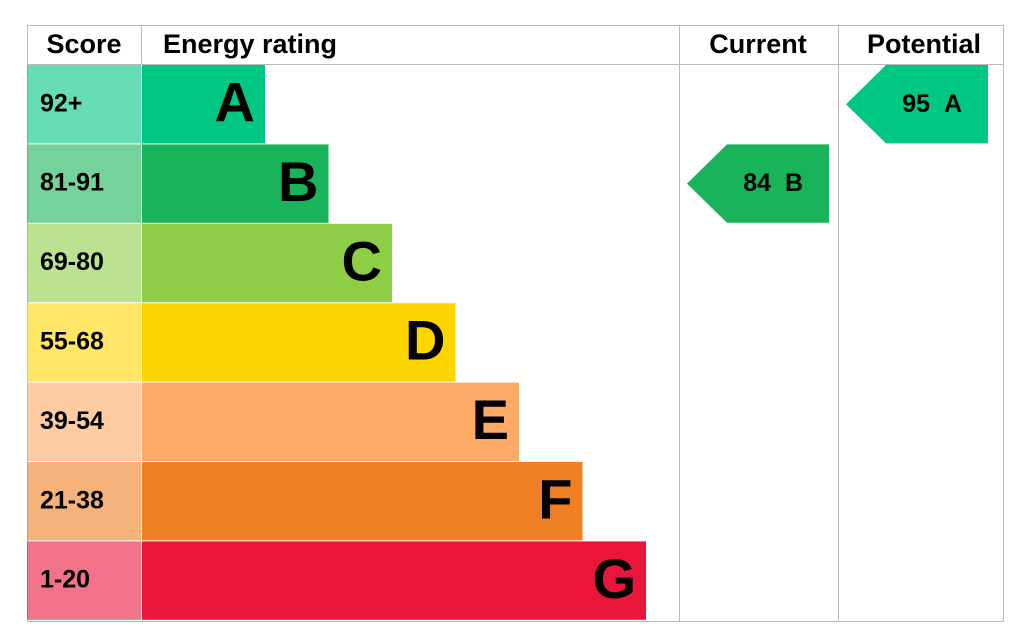 This screenshot has width=1024, height=641. Describe the element at coordinates (490, 419) in the screenshot. I see `rating-letter: E` at that location.